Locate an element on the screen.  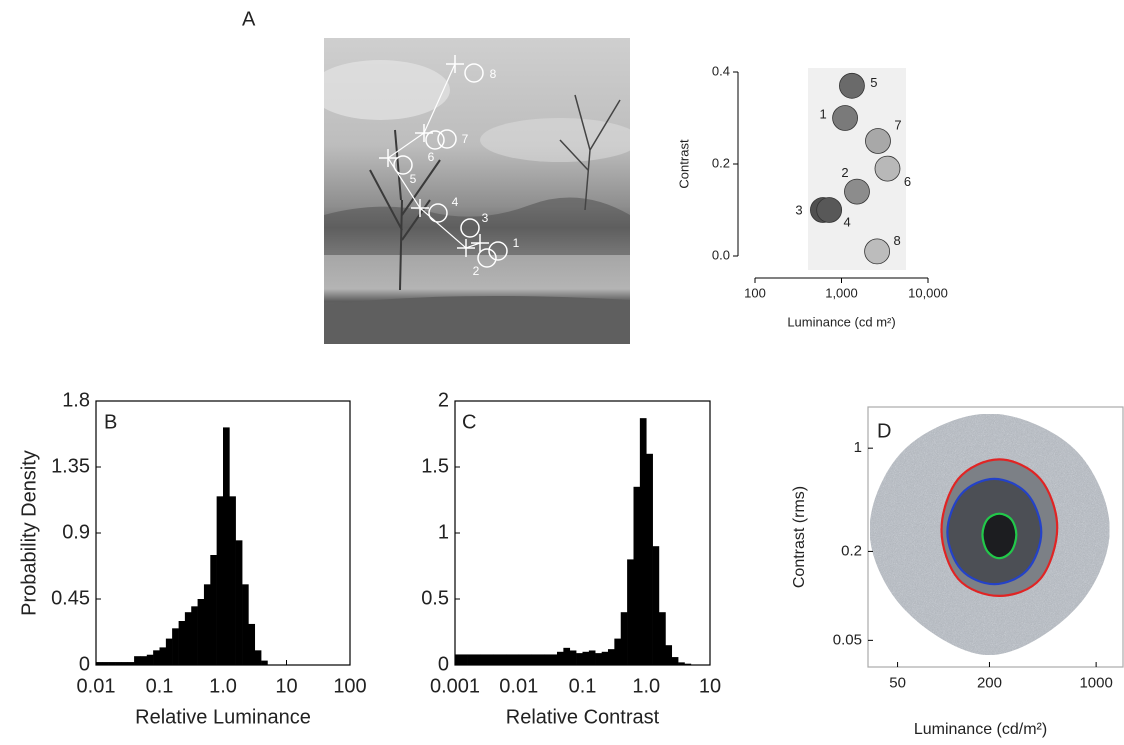
point-label: 2 is located at coordinates (844, 172).